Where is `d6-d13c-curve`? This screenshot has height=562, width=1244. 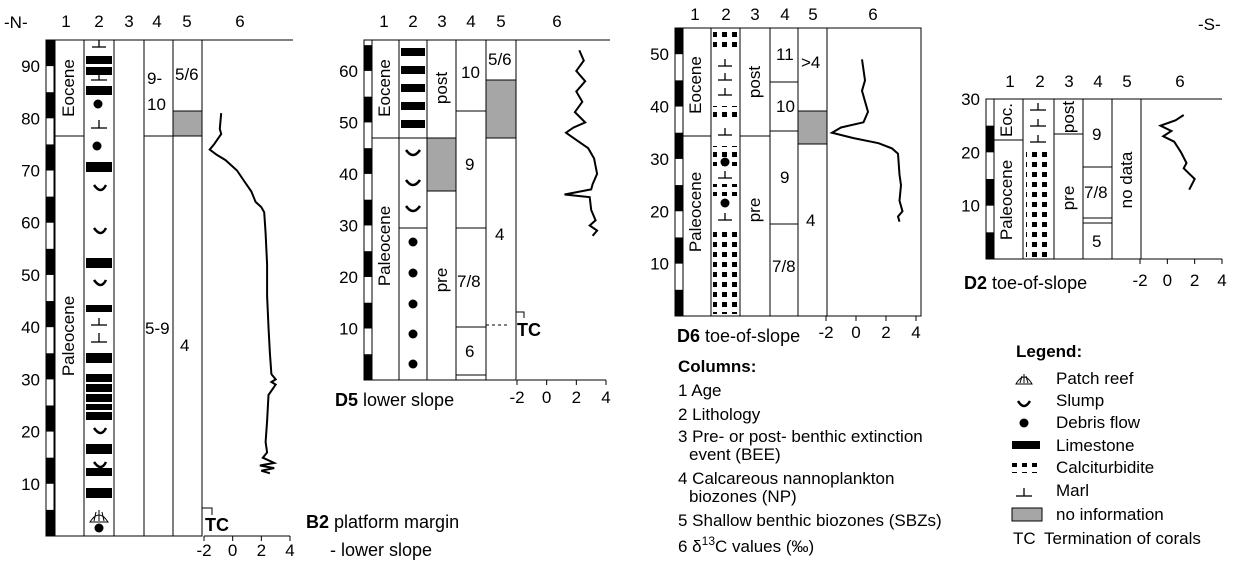 d6-d13c-curve is located at coordinates (866, 140).